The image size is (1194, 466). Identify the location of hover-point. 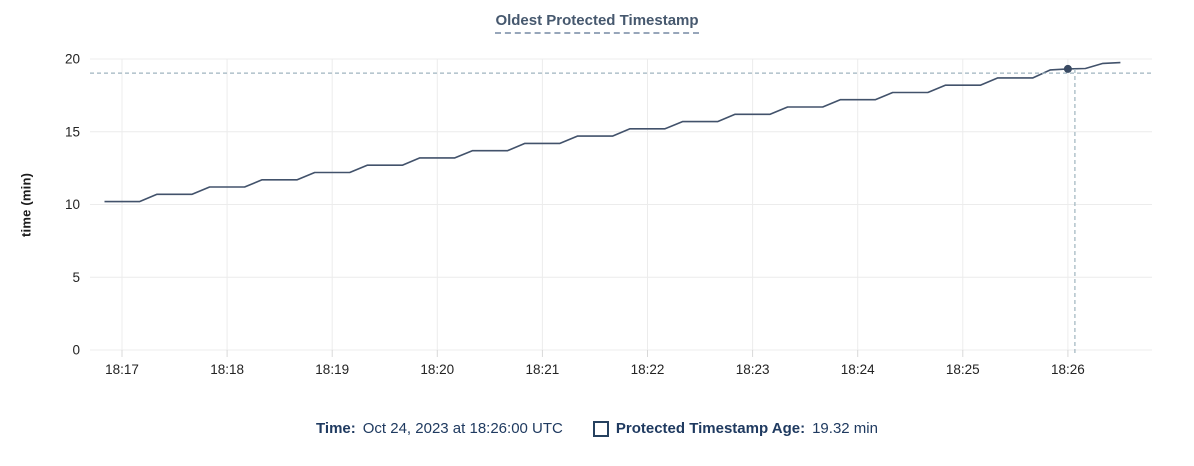
(1067, 68).